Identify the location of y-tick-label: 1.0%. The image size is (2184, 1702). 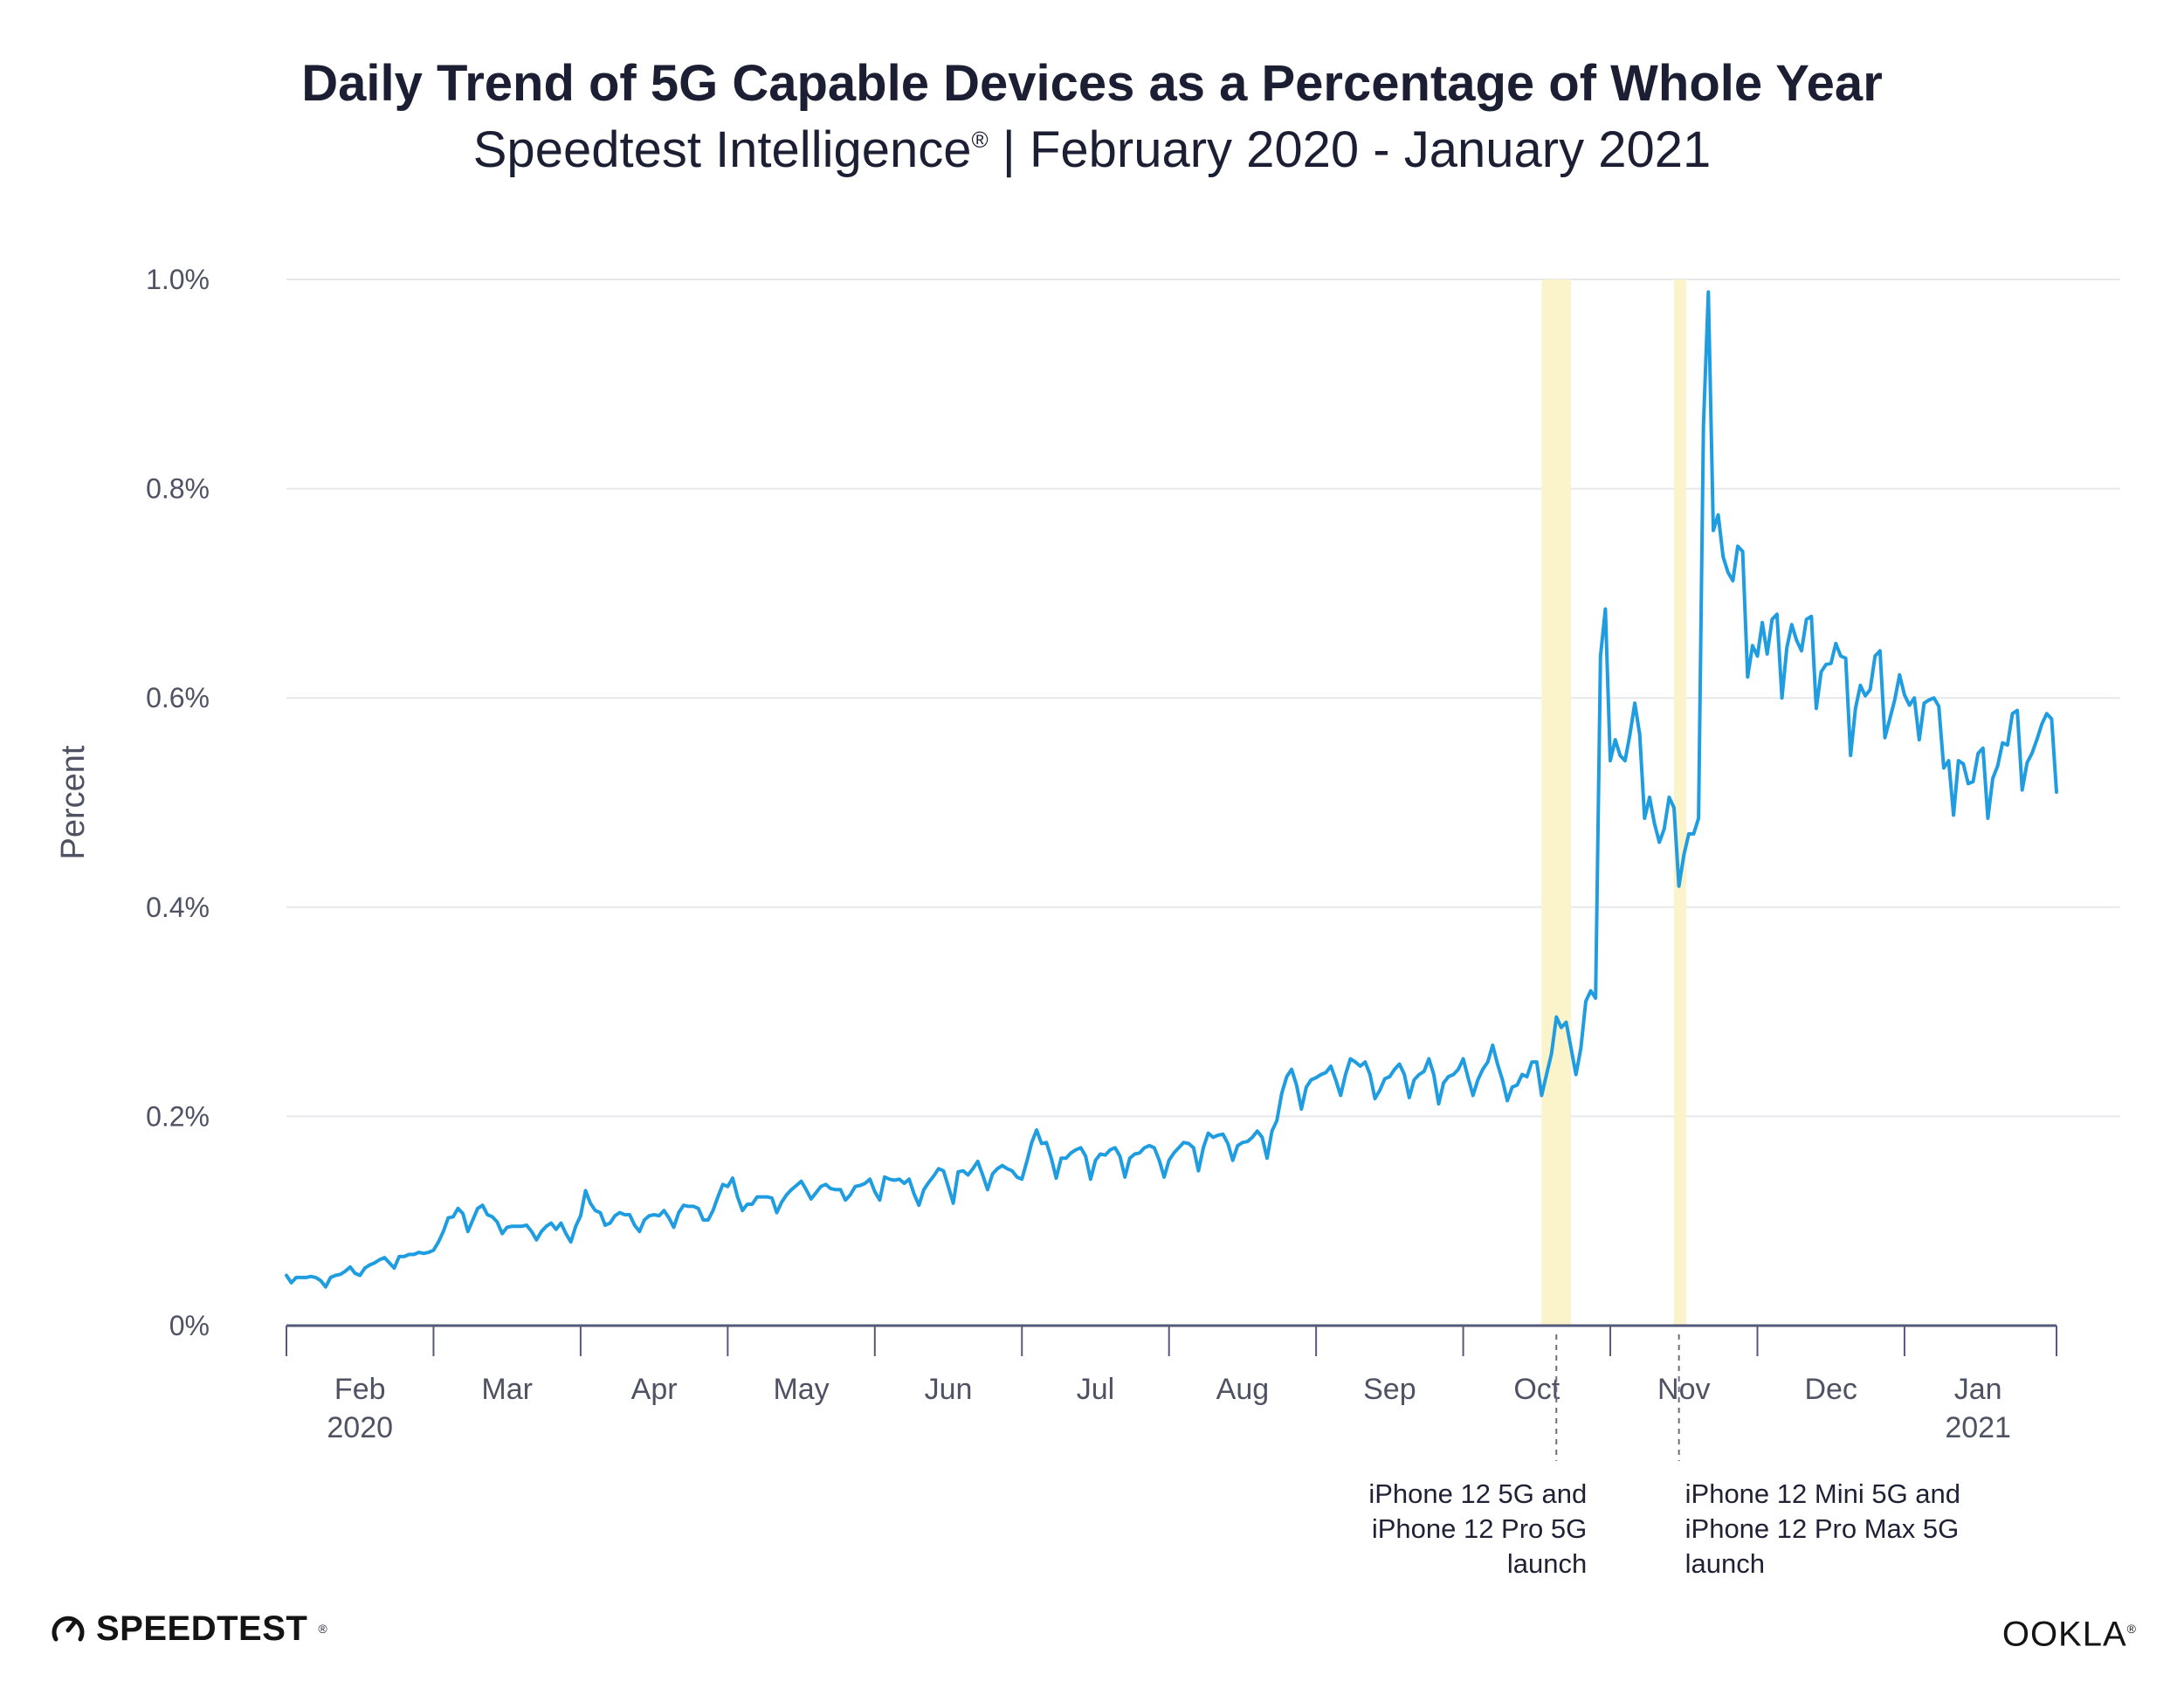
(178, 280).